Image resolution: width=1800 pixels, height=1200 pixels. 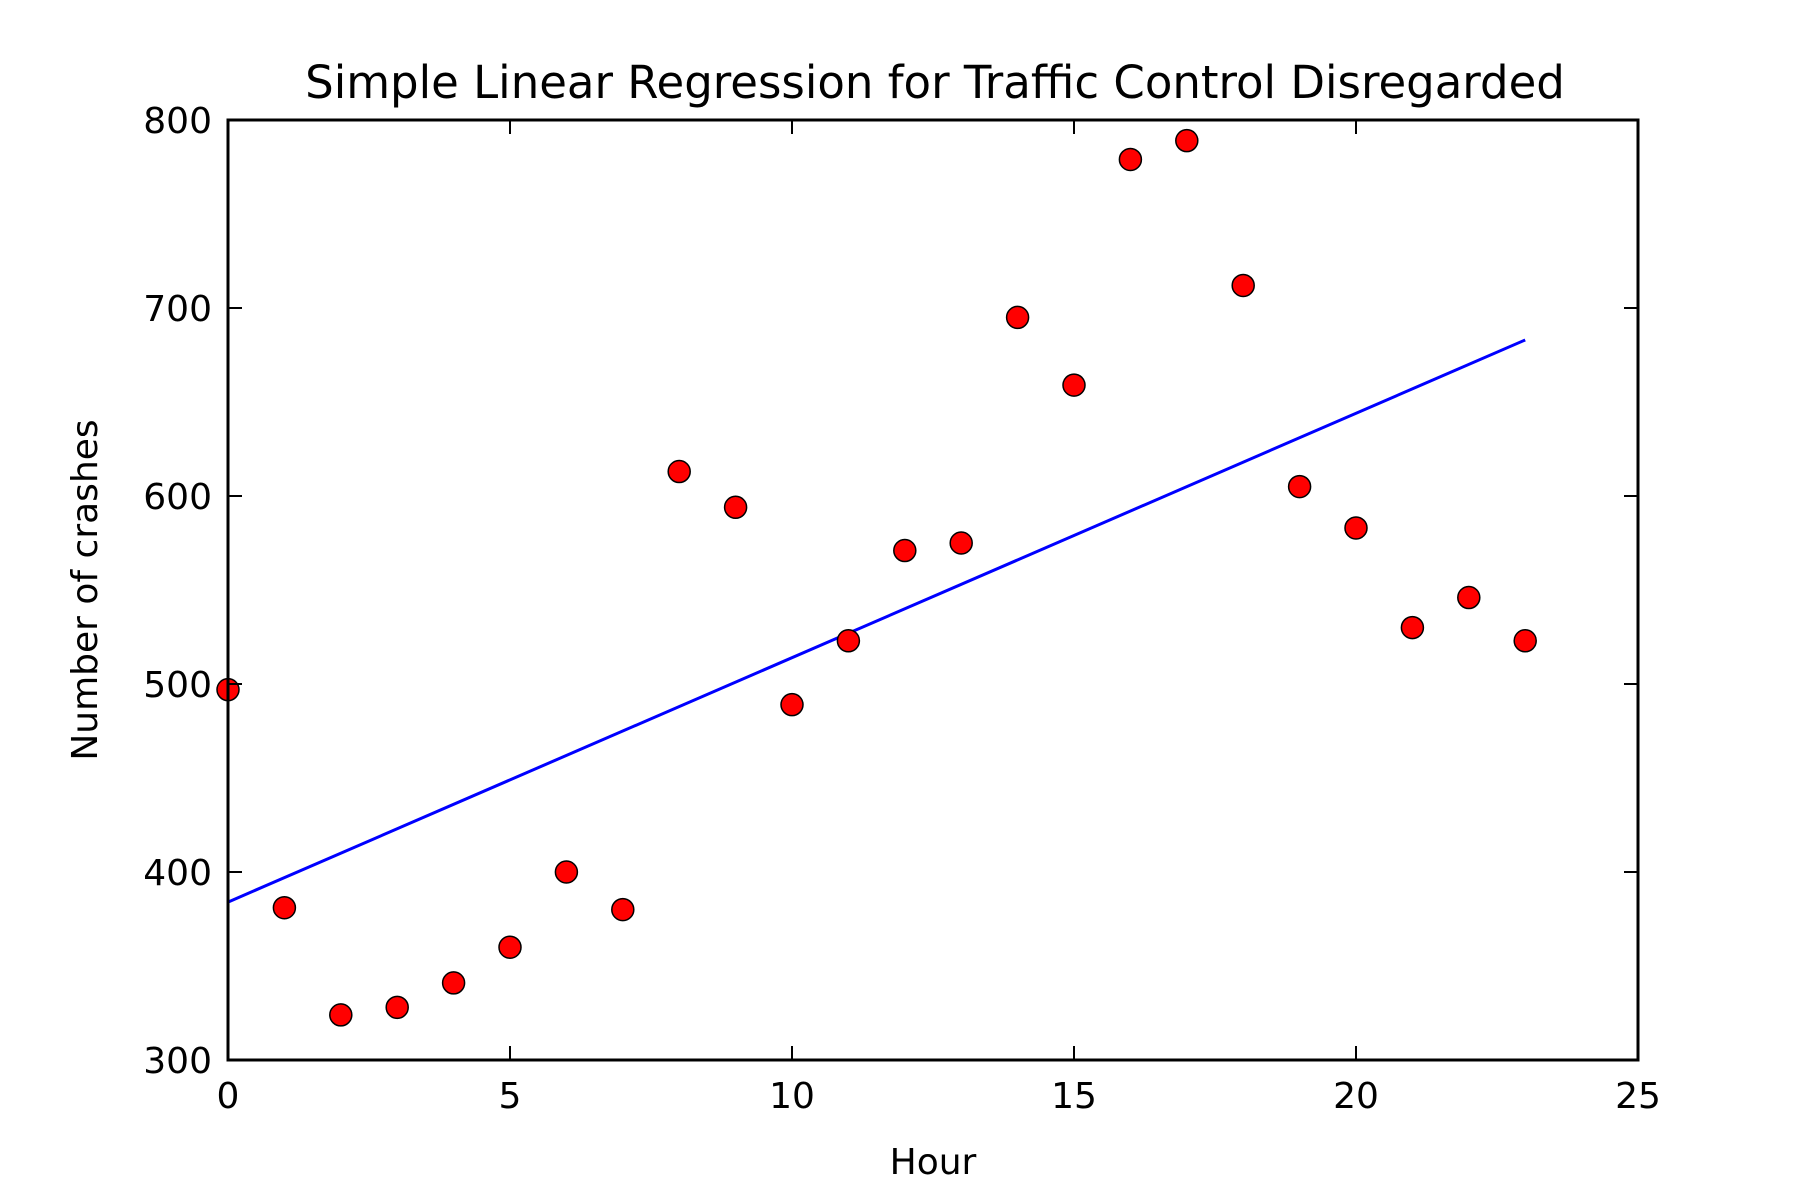 What do you see at coordinates (228, 1096) in the screenshot?
I see `x-tick-label: 0` at bounding box center [228, 1096].